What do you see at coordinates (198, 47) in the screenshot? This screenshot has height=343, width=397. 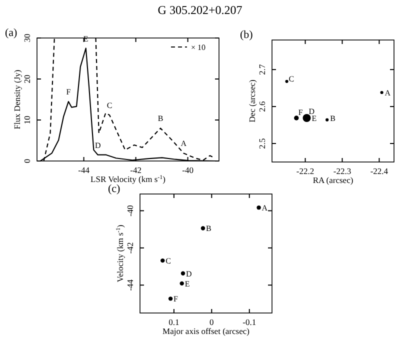 I see `legend-label: × 10` at bounding box center [198, 47].